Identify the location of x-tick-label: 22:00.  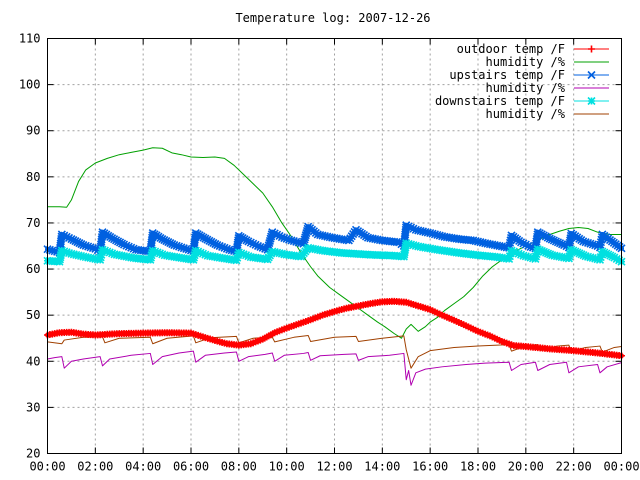
(574, 467).